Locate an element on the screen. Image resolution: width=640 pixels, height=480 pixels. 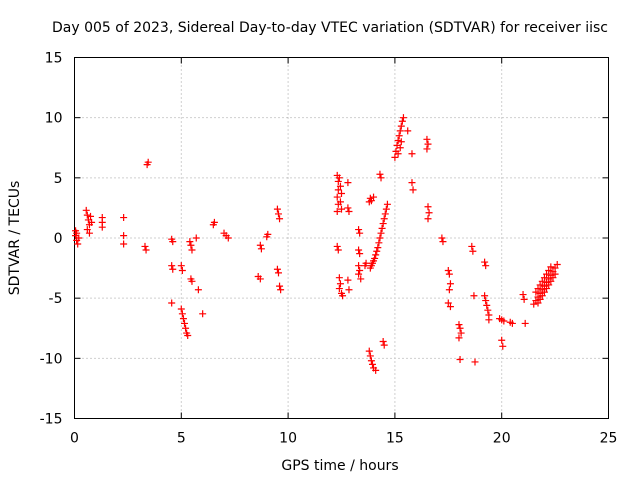
x-axis-label: GPS time / hours is located at coordinates (339, 466).